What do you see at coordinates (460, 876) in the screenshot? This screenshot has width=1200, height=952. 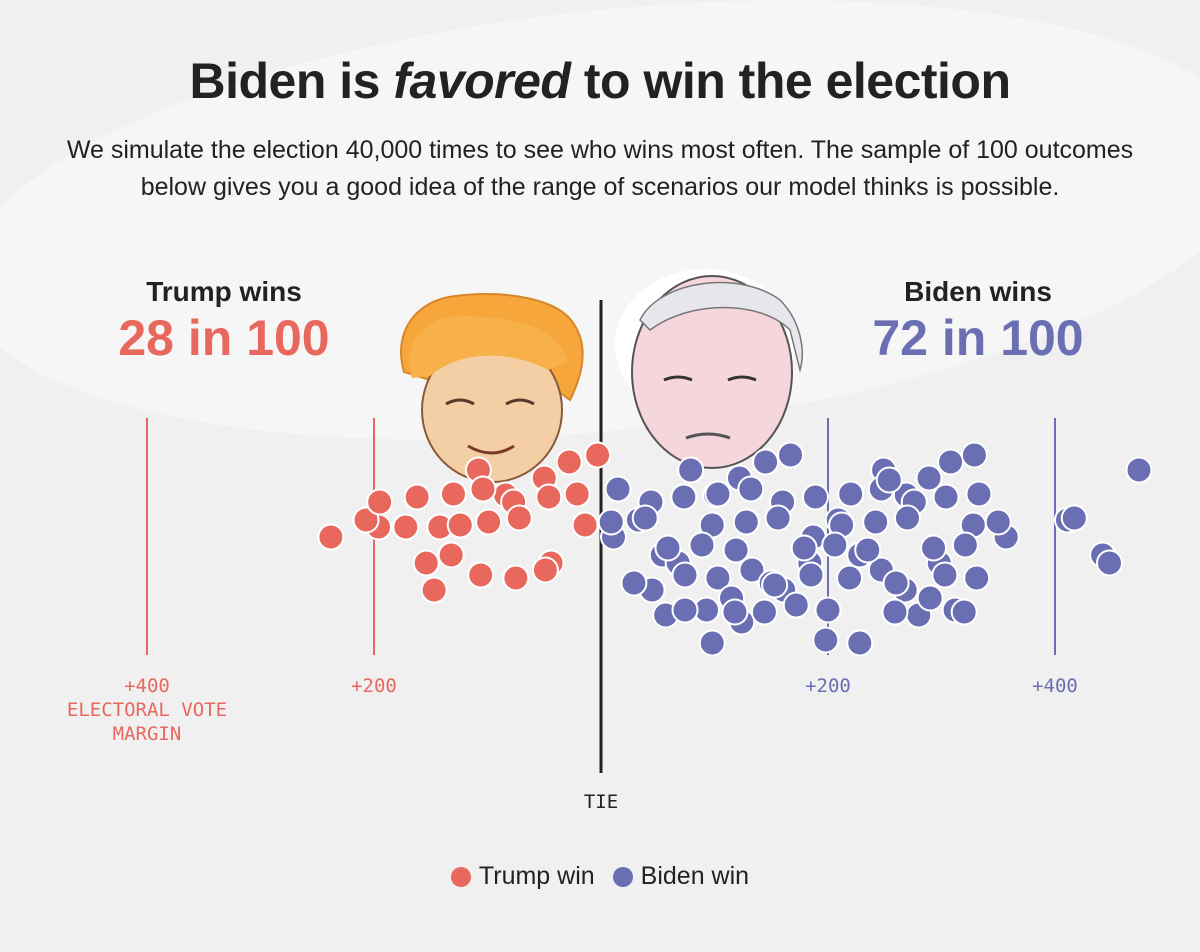 I see `trump-win-dot-icon` at bounding box center [460, 876].